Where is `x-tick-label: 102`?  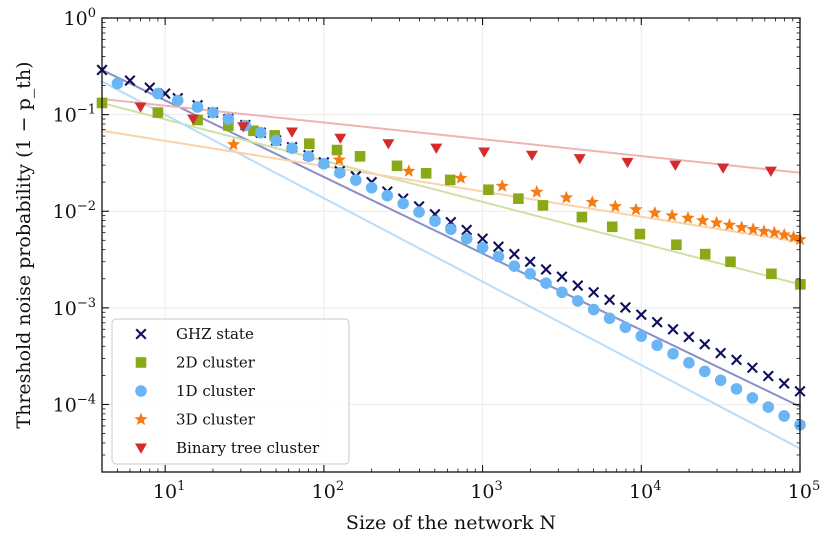 x-tick-label: 102 is located at coordinates (328, 491).